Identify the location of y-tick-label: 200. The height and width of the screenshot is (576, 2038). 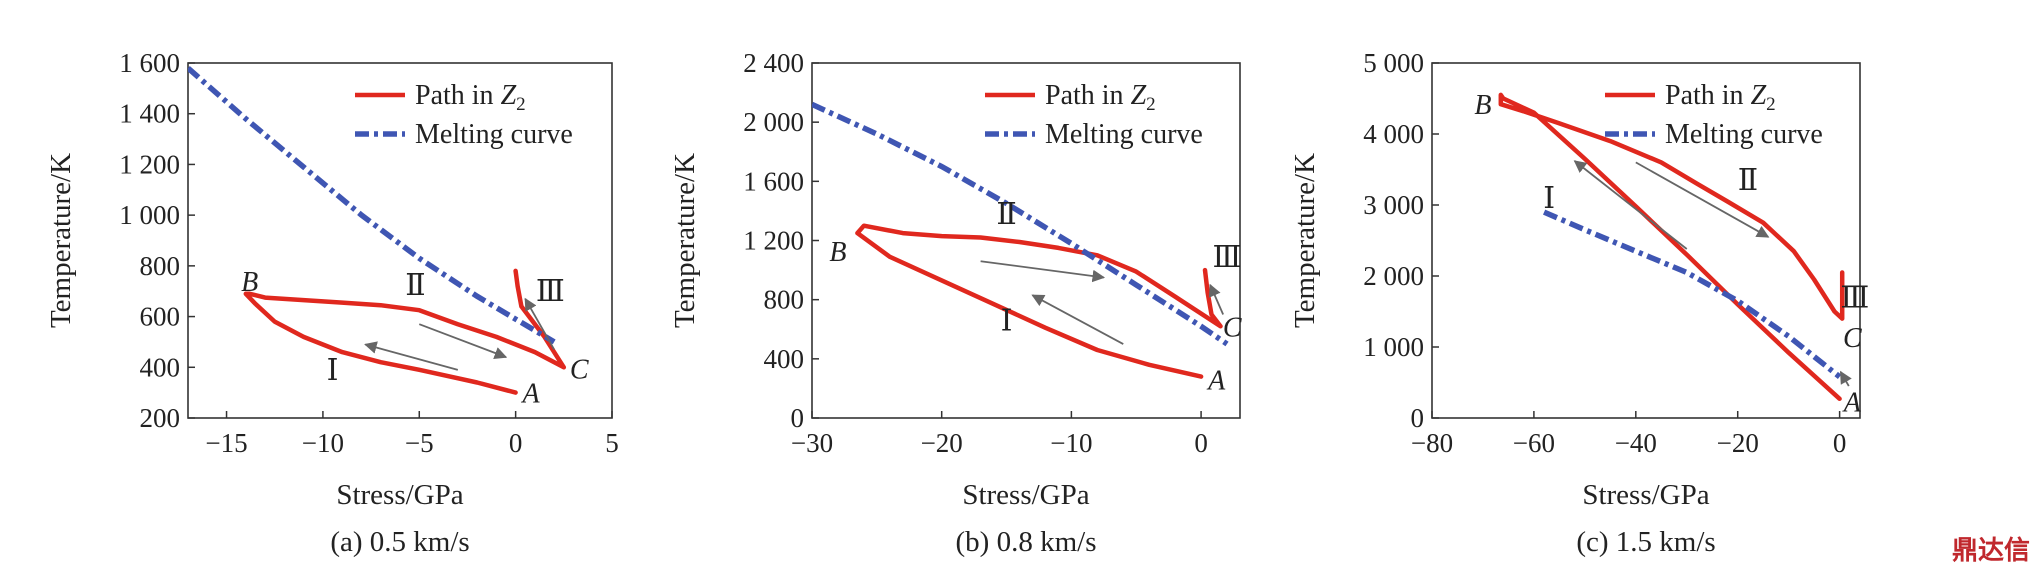
(160, 418).